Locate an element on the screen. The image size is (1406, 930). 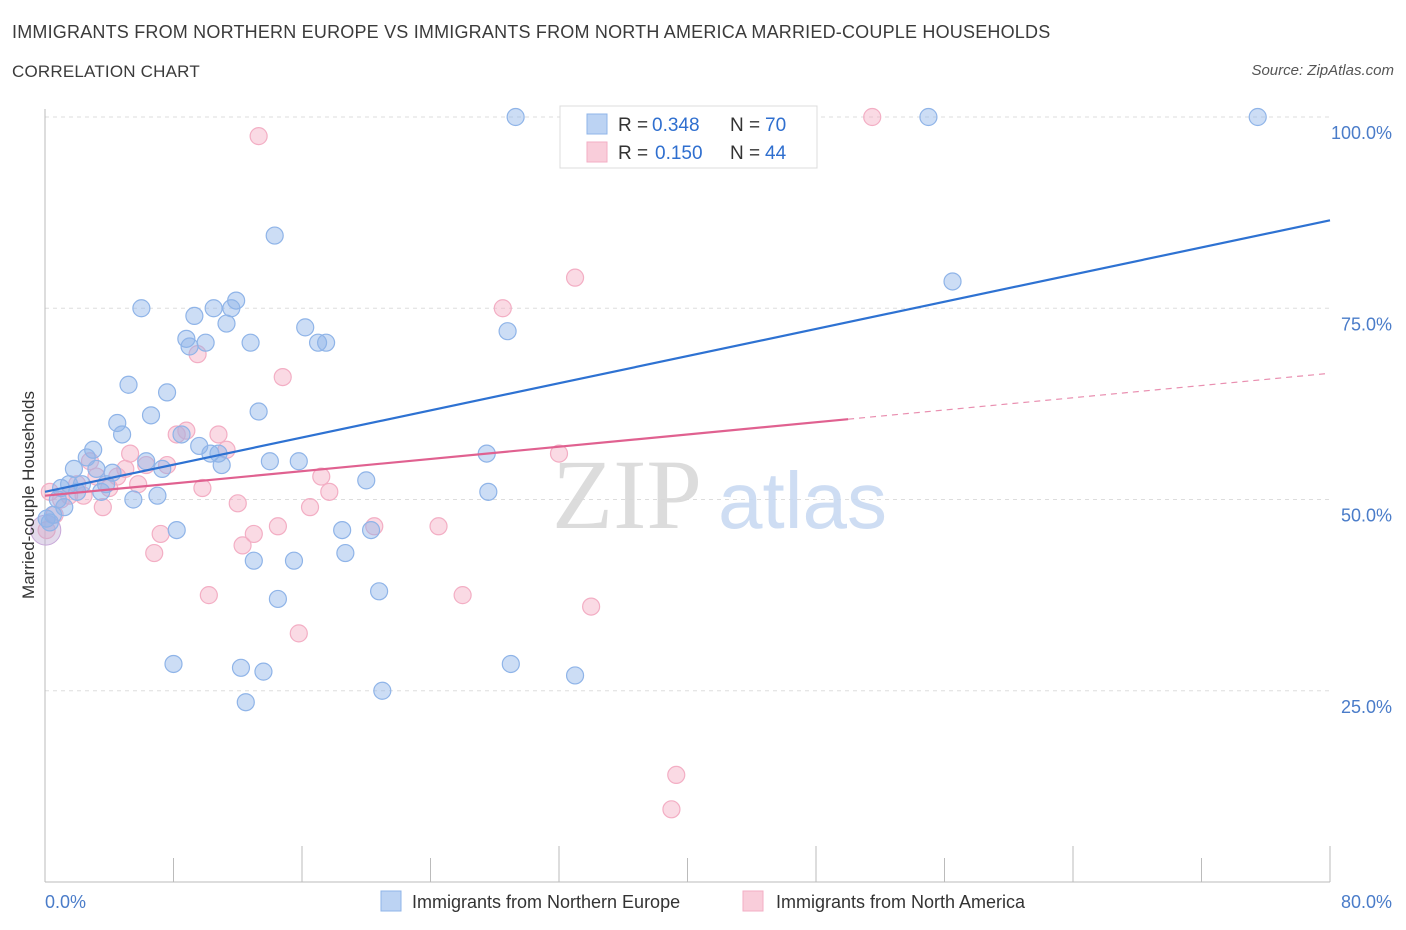
x-tick-labels: 0.0% 80.0% is located at coordinates (718, 902).